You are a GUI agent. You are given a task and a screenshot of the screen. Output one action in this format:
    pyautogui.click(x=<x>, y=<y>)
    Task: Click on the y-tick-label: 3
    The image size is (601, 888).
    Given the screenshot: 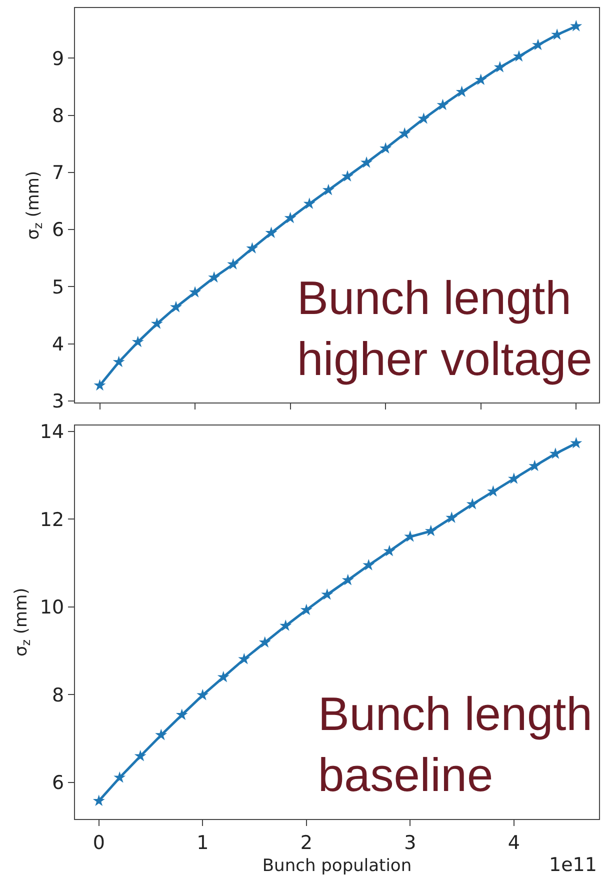 What is the action you would take?
    pyautogui.click(x=58, y=401)
    